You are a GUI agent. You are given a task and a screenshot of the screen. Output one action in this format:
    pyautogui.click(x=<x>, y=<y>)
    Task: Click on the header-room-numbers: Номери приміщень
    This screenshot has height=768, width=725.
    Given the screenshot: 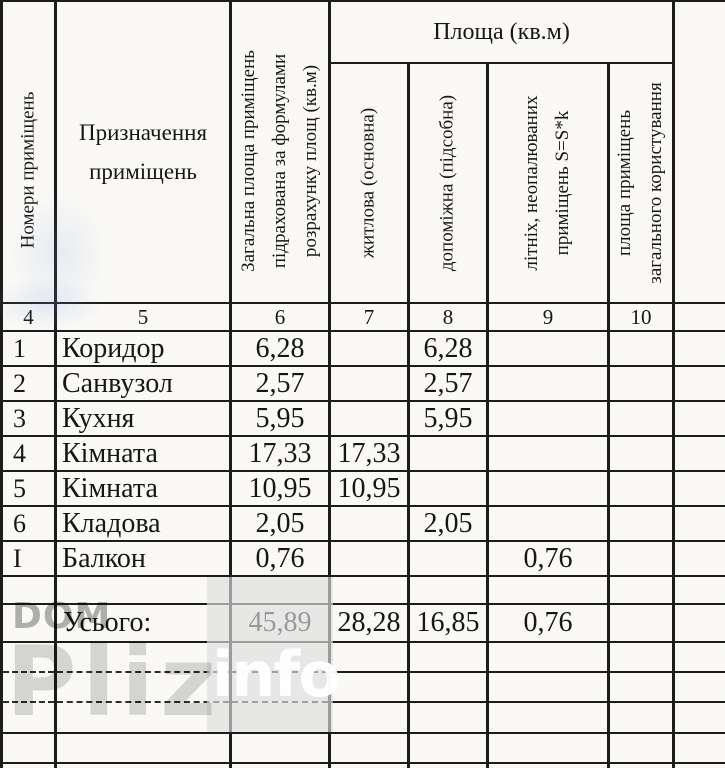 What is the action you would take?
    pyautogui.click(x=28, y=151)
    